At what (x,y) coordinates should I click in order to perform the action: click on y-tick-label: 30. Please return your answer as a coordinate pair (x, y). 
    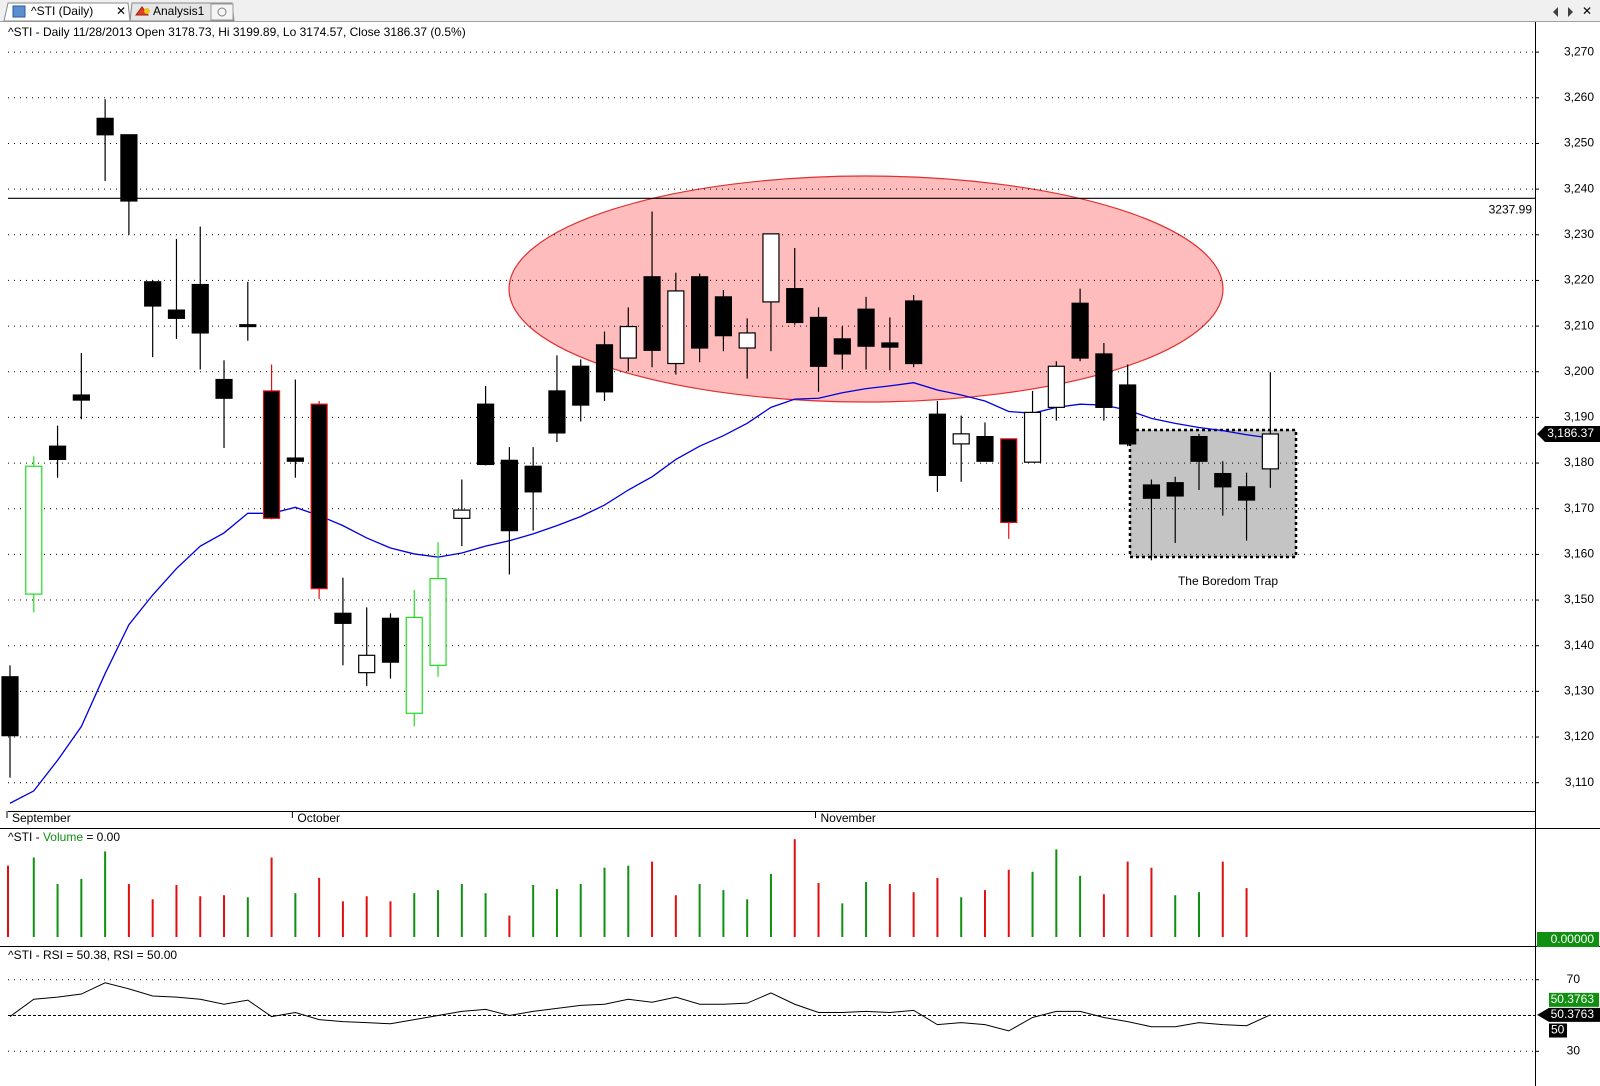
    Looking at the image, I should click on (1574, 1050).